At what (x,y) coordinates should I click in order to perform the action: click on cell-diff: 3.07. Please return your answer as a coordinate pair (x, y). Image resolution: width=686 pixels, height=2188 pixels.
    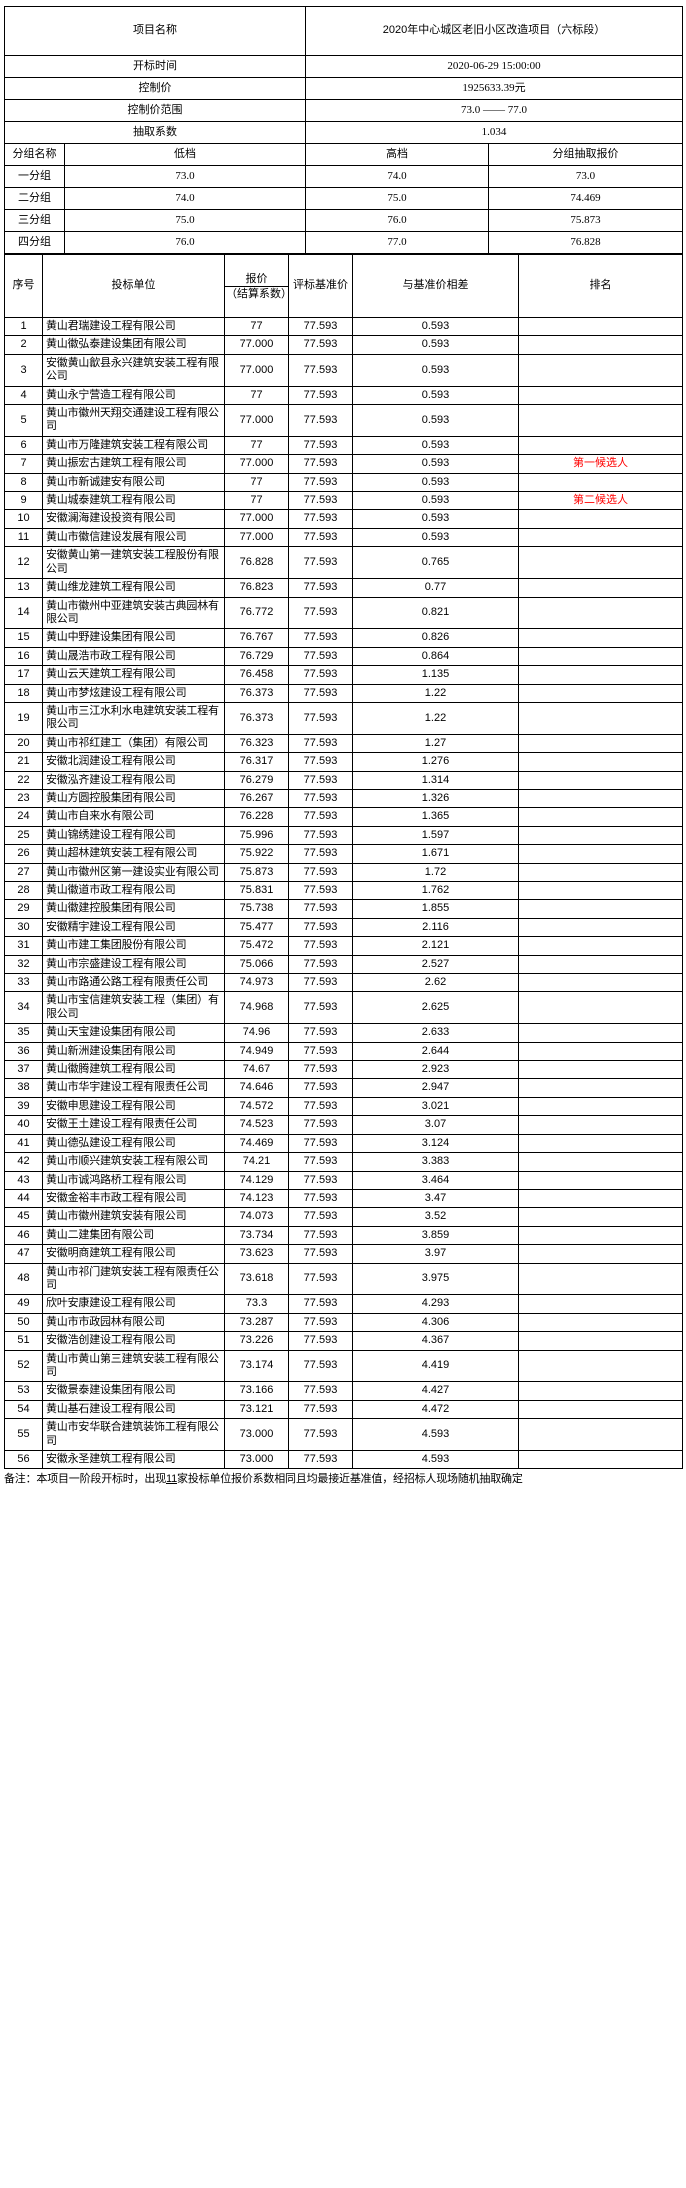
    Looking at the image, I should click on (435, 1125).